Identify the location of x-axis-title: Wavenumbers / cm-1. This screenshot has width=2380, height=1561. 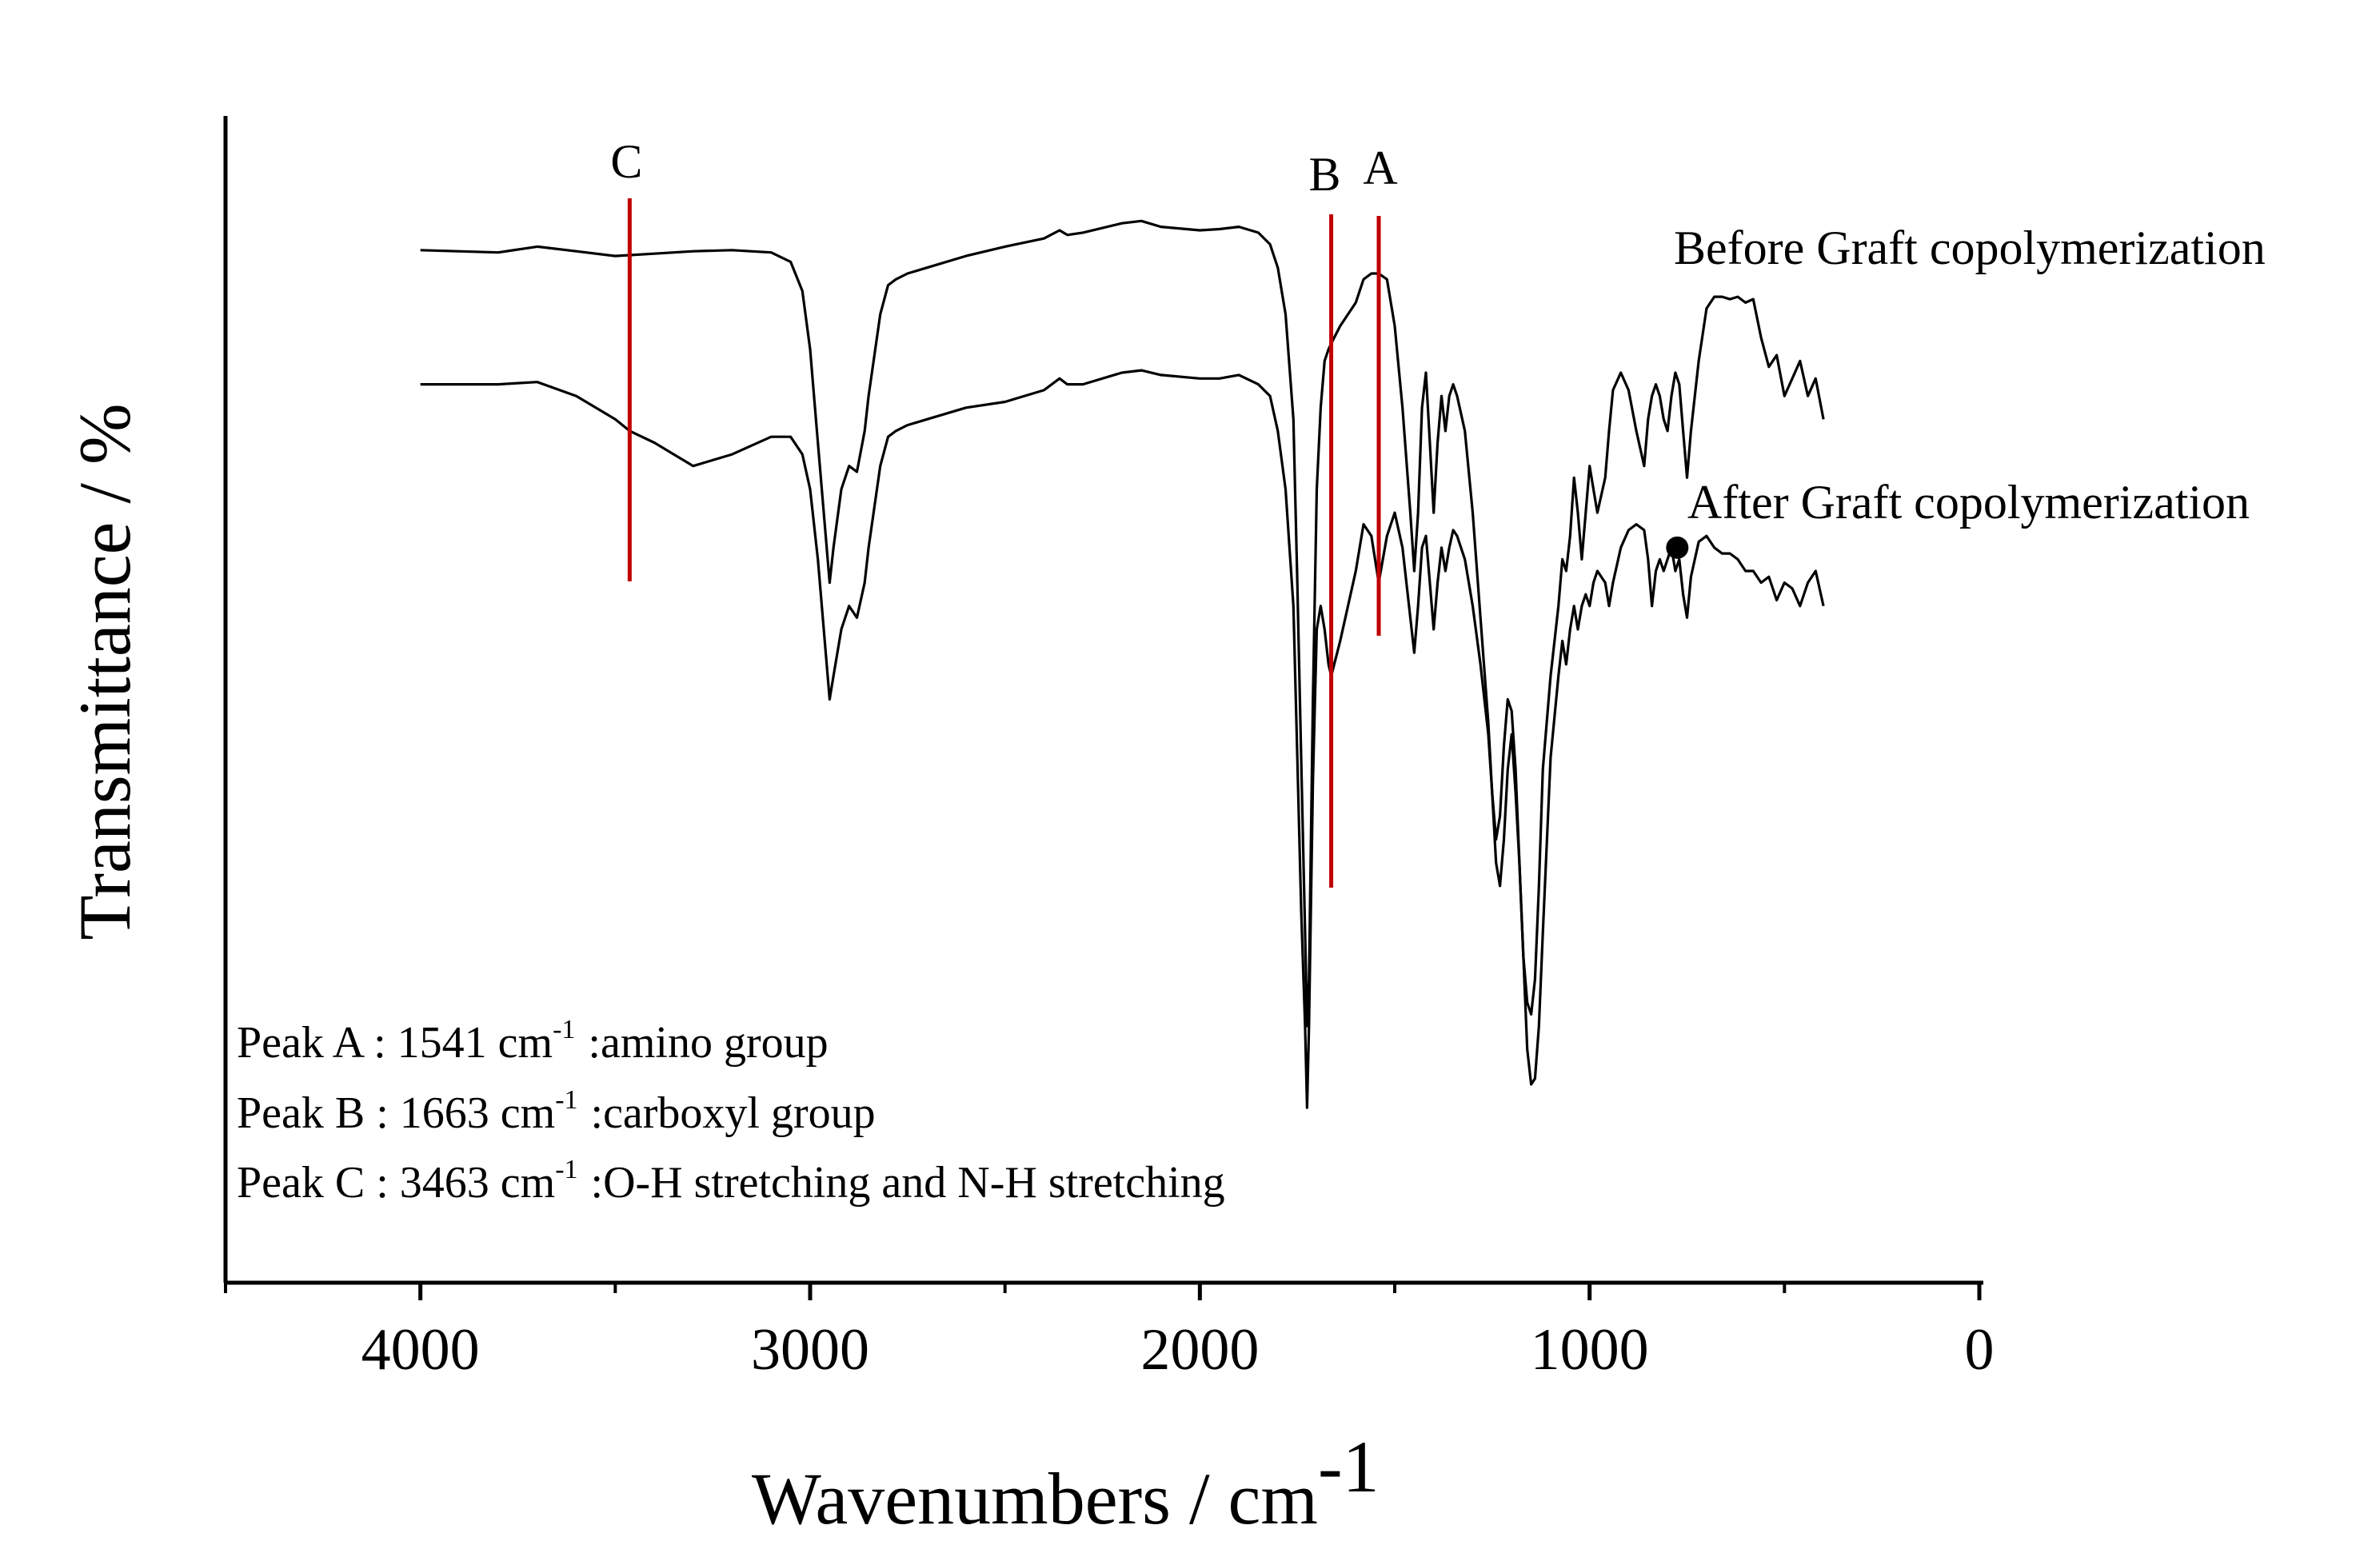
(1066, 1482).